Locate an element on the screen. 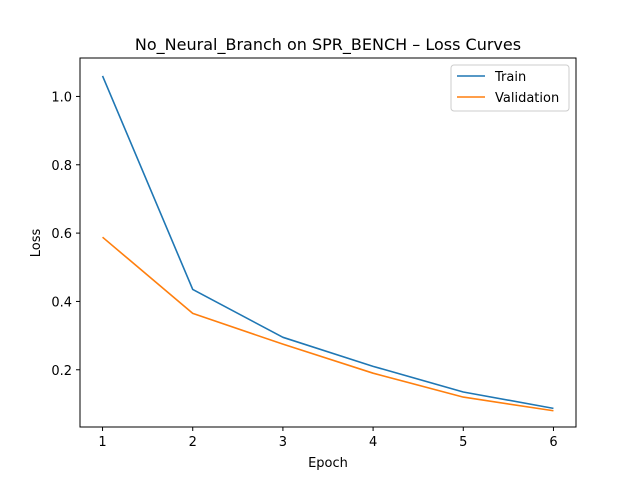 The image size is (640, 480). y-tick-label: 0.6 is located at coordinates (61, 234).